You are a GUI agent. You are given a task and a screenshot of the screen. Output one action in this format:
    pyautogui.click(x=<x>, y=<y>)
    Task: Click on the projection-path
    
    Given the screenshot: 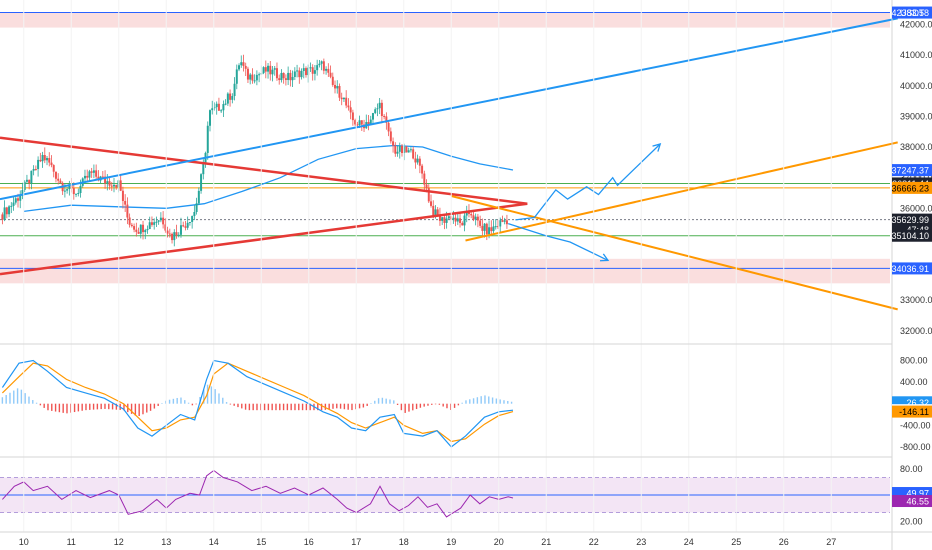 What is the action you would take?
    pyautogui.click(x=558, y=241)
    